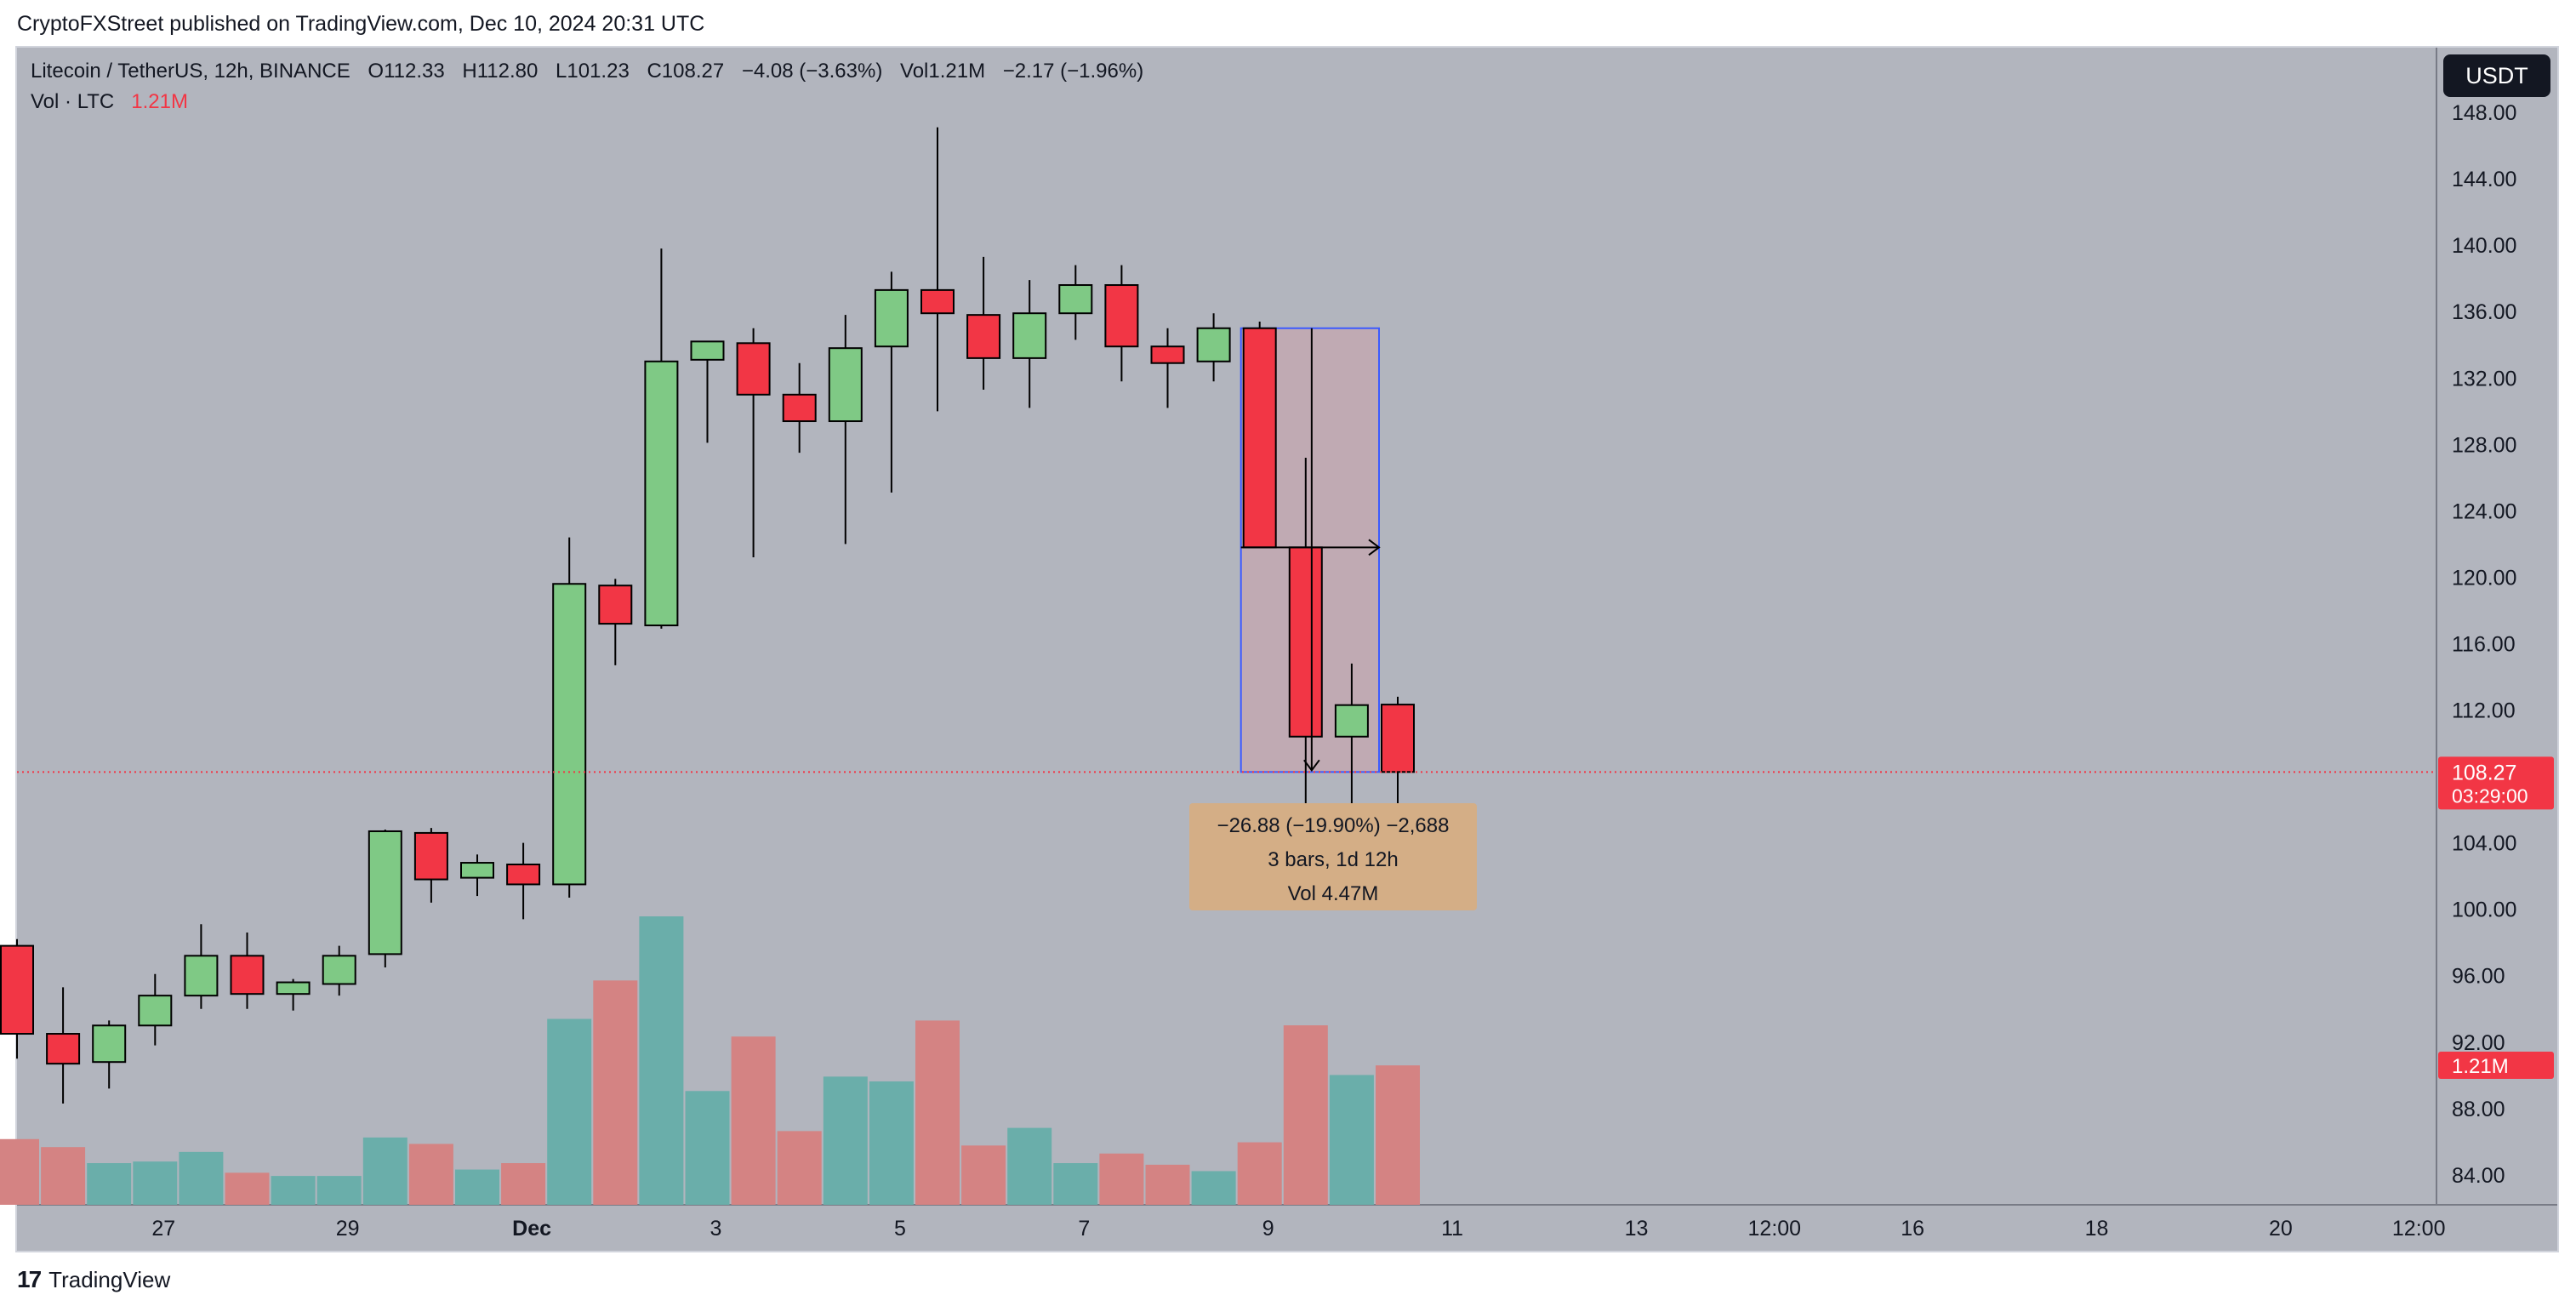 This screenshot has width=2576, height=1312. What do you see at coordinates (2484, 644) in the screenshot?
I see `price-tick-label: 116.00` at bounding box center [2484, 644].